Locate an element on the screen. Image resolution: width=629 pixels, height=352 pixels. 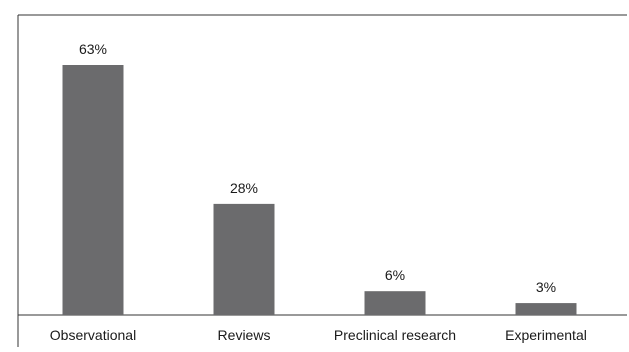
data-label: 63% is located at coordinates (93, 49).